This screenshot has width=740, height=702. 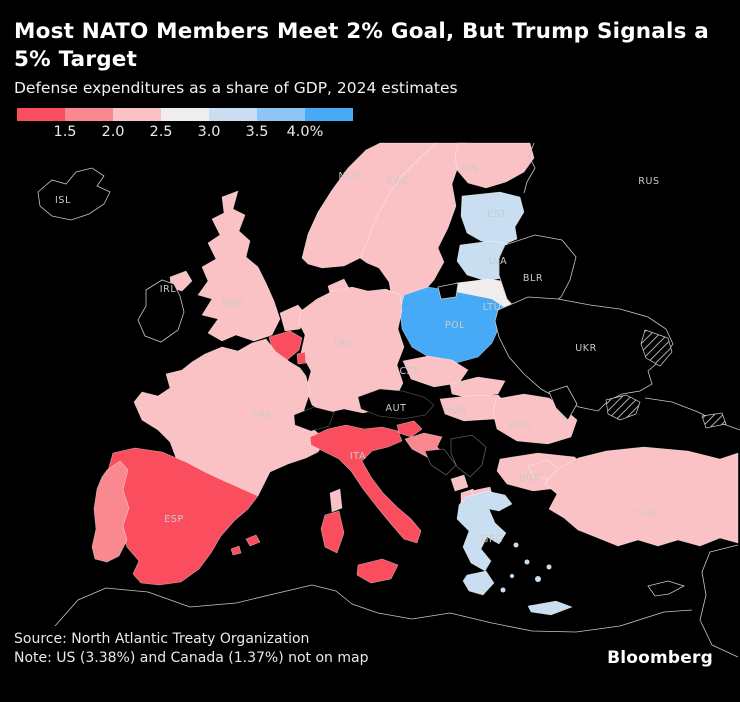 I want to click on country-sicily, so click(x=377, y=571).